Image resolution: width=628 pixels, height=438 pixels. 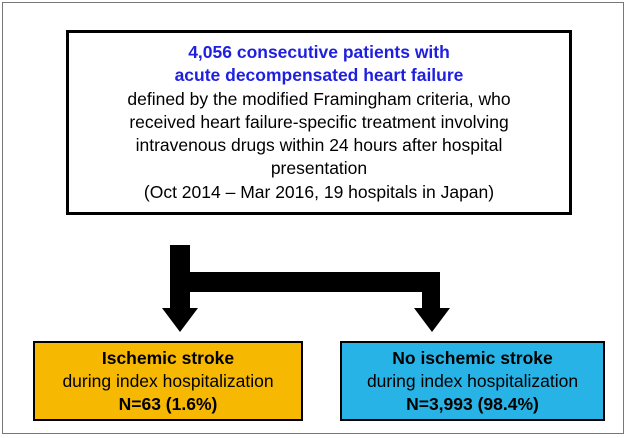 I want to click on group-count: N=63 (1.6%), so click(x=168, y=403).